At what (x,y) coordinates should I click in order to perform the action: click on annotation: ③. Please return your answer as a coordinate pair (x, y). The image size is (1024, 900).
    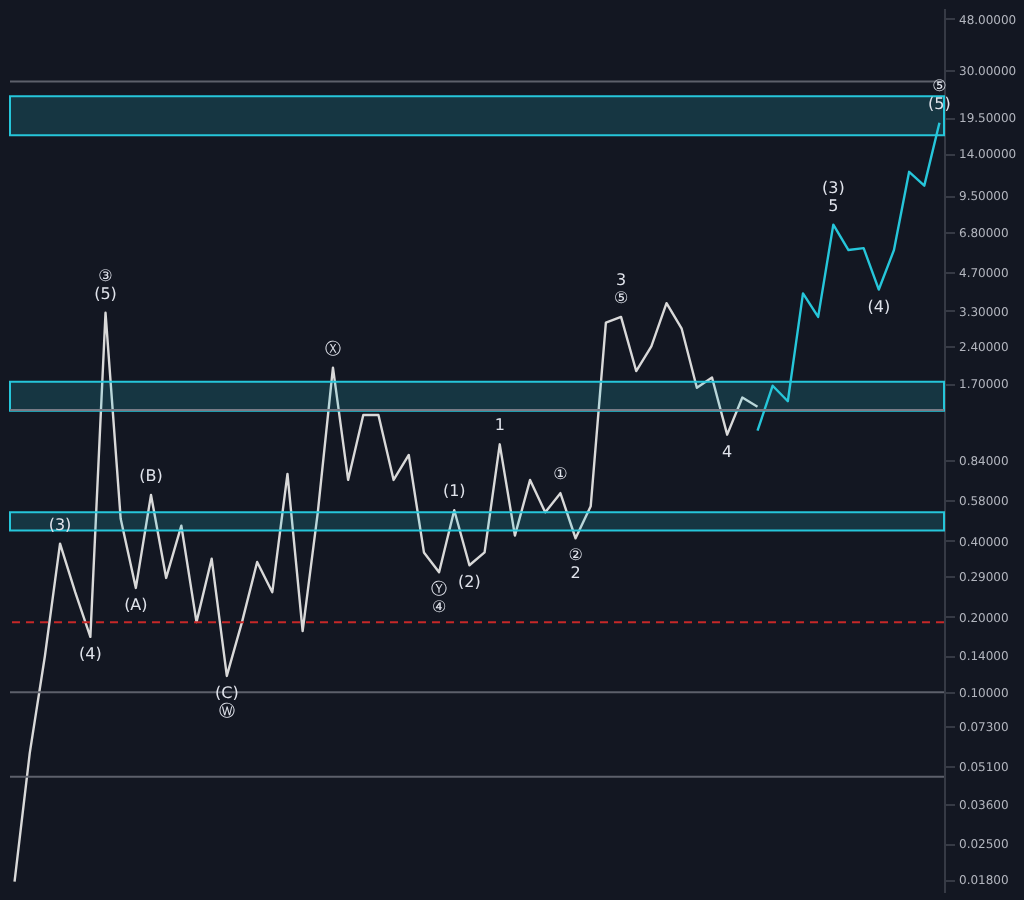
    Looking at the image, I should click on (105, 275).